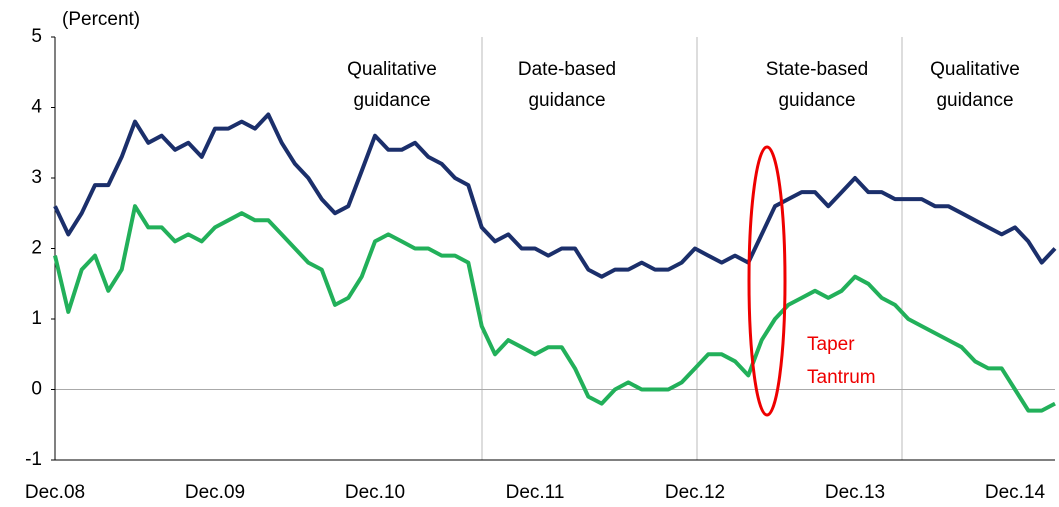  I want to click on x-tick-label: Dec.08, so click(55, 492).